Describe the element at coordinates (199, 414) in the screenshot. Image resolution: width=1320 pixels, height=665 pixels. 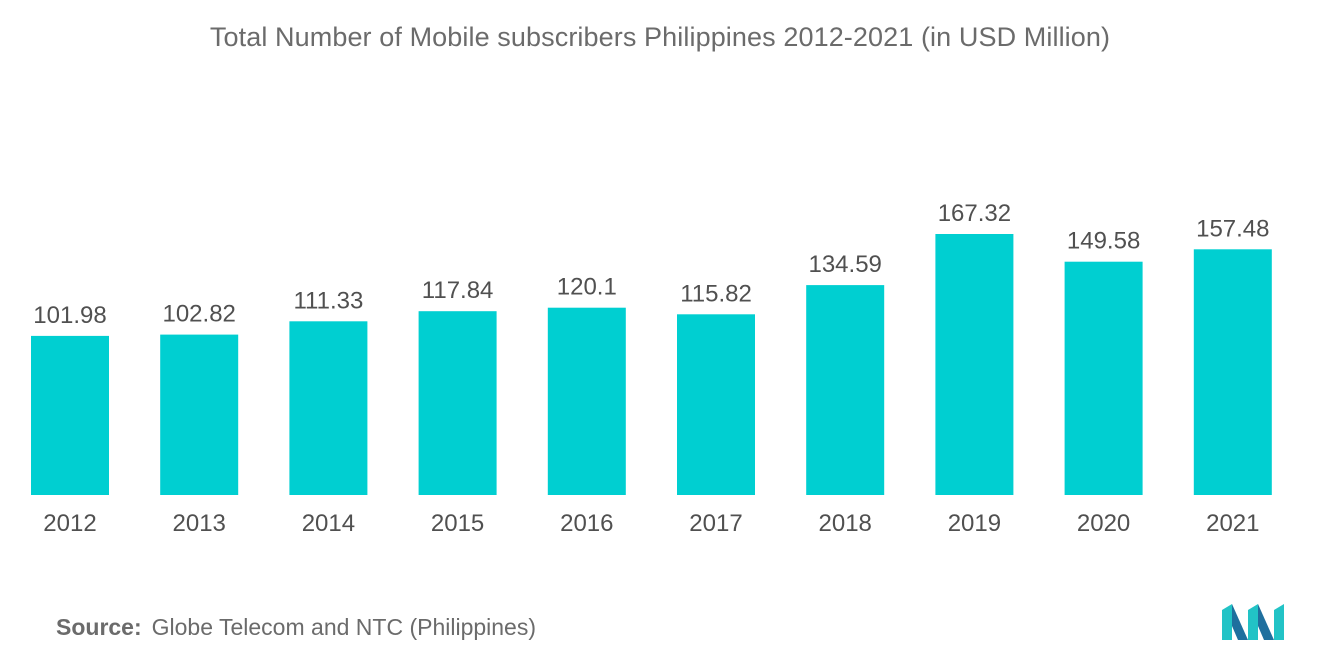
I see `bar-2013` at that location.